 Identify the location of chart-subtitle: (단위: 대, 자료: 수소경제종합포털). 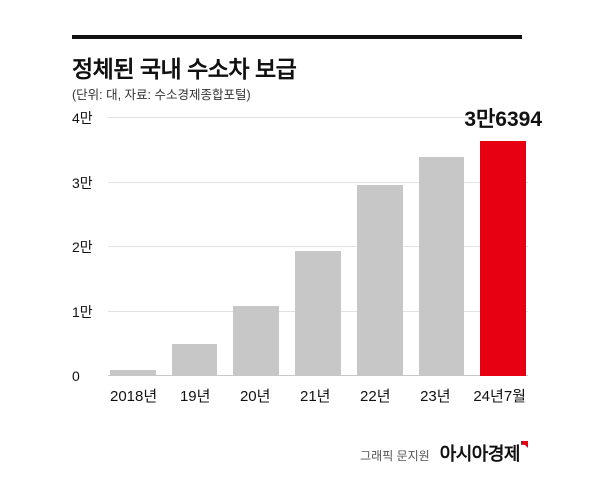
(161, 95).